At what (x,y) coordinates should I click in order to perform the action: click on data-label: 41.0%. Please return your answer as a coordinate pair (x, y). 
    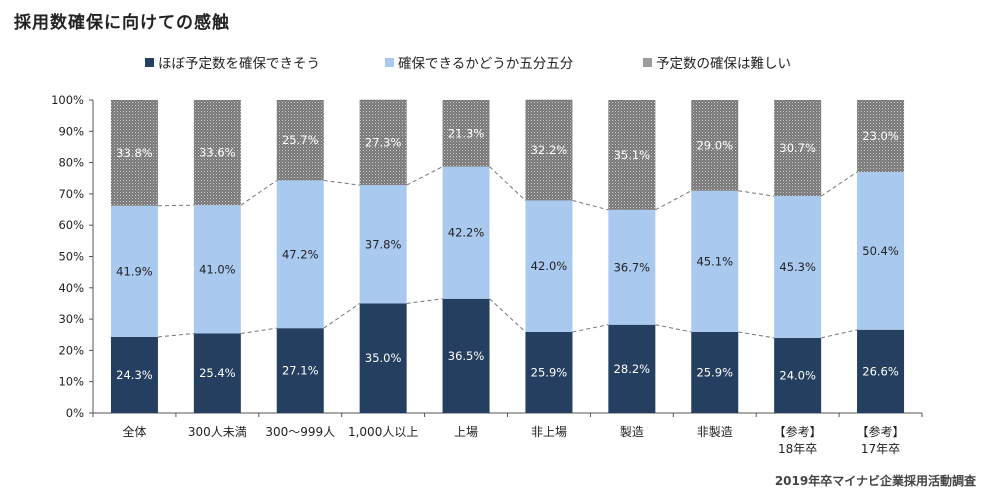
    Looking at the image, I should click on (217, 269).